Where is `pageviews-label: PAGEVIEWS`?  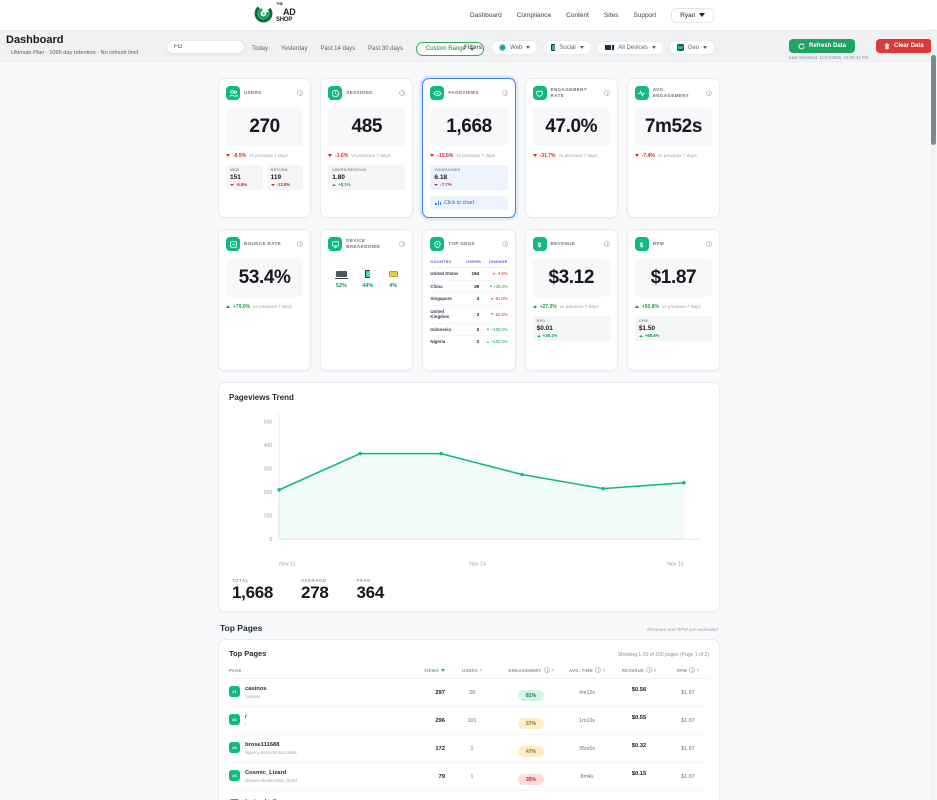
pageviews-label: PAGEVIEWS is located at coordinates (463, 93).